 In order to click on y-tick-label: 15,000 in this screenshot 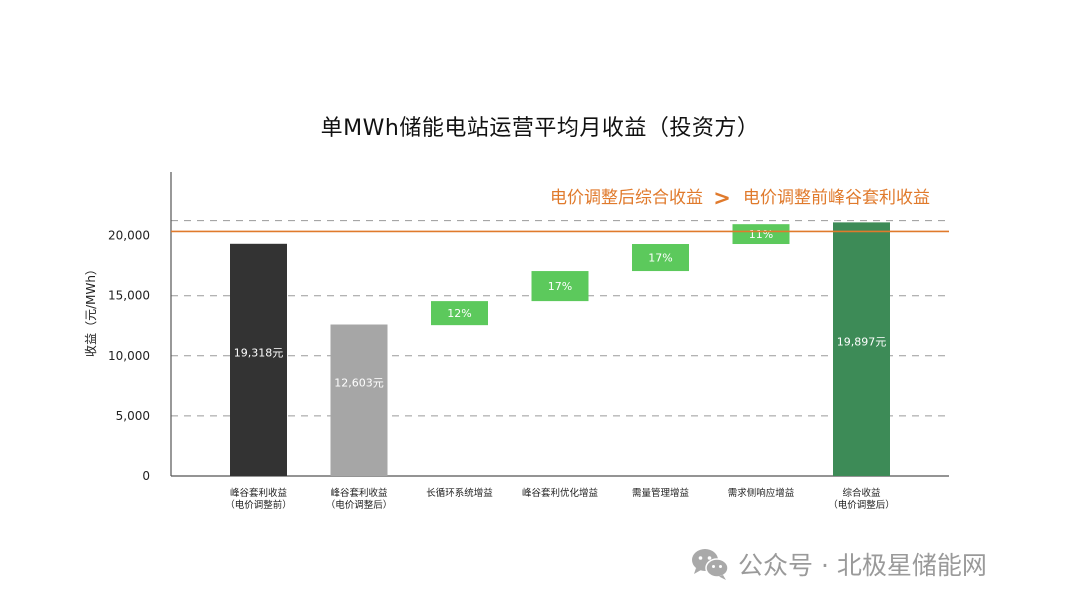, I will do `click(129, 296)`.